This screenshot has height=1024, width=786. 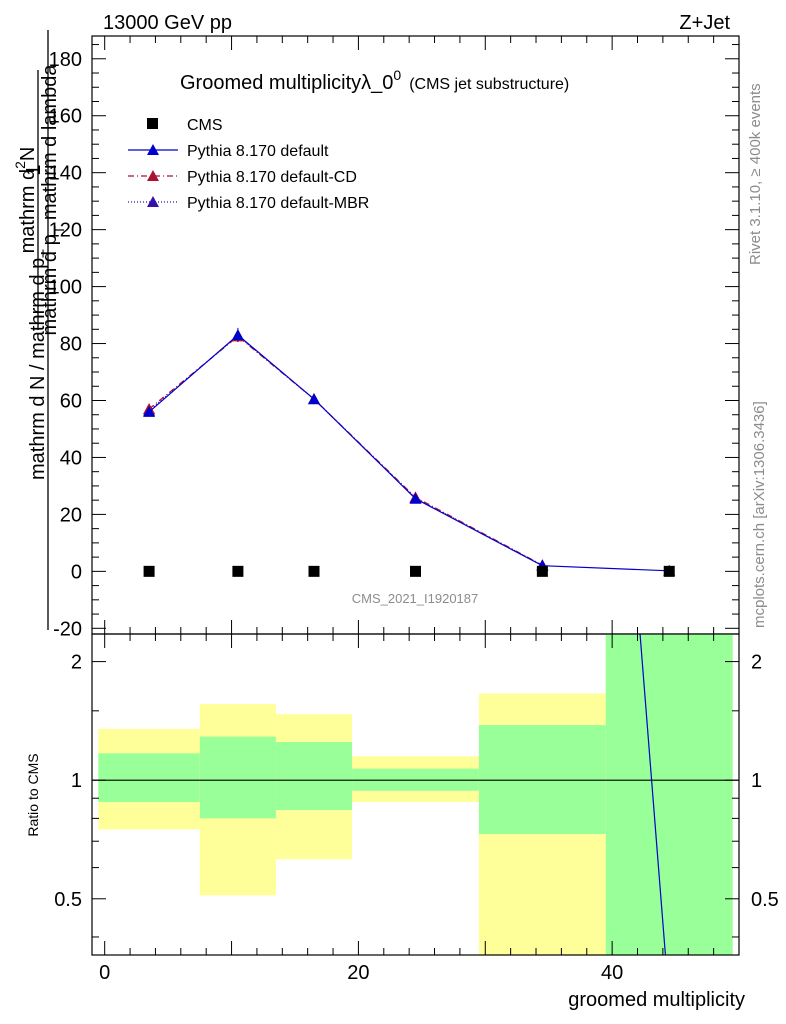 I want to click on side-note-mcplots: mcplots.cern.ch [arXiv:1306.3436], so click(x=759, y=514).